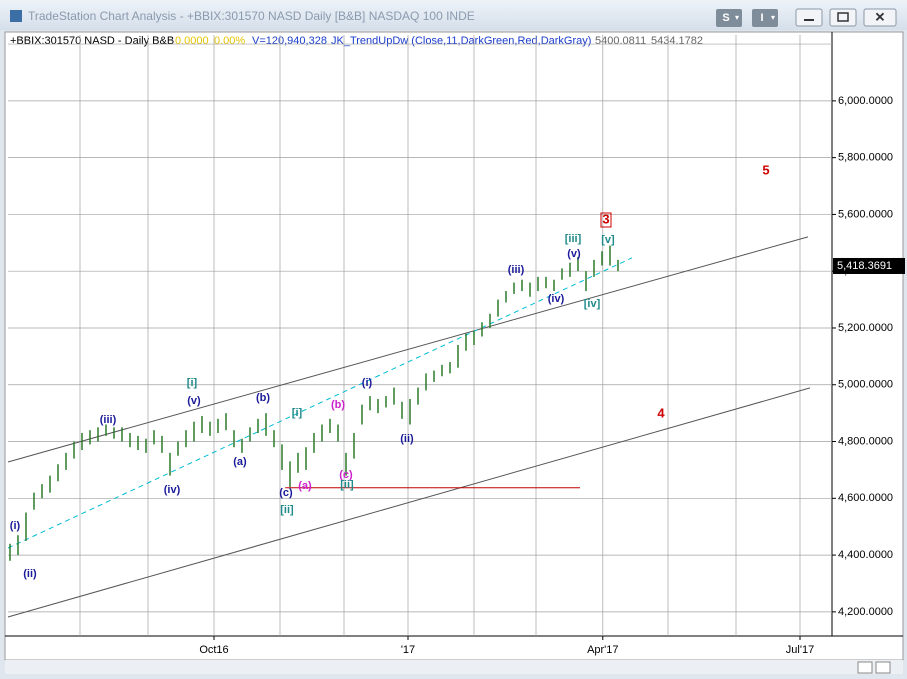  Describe the element at coordinates (737, 17) in the screenshot. I see `s-arrow: ▾` at that location.